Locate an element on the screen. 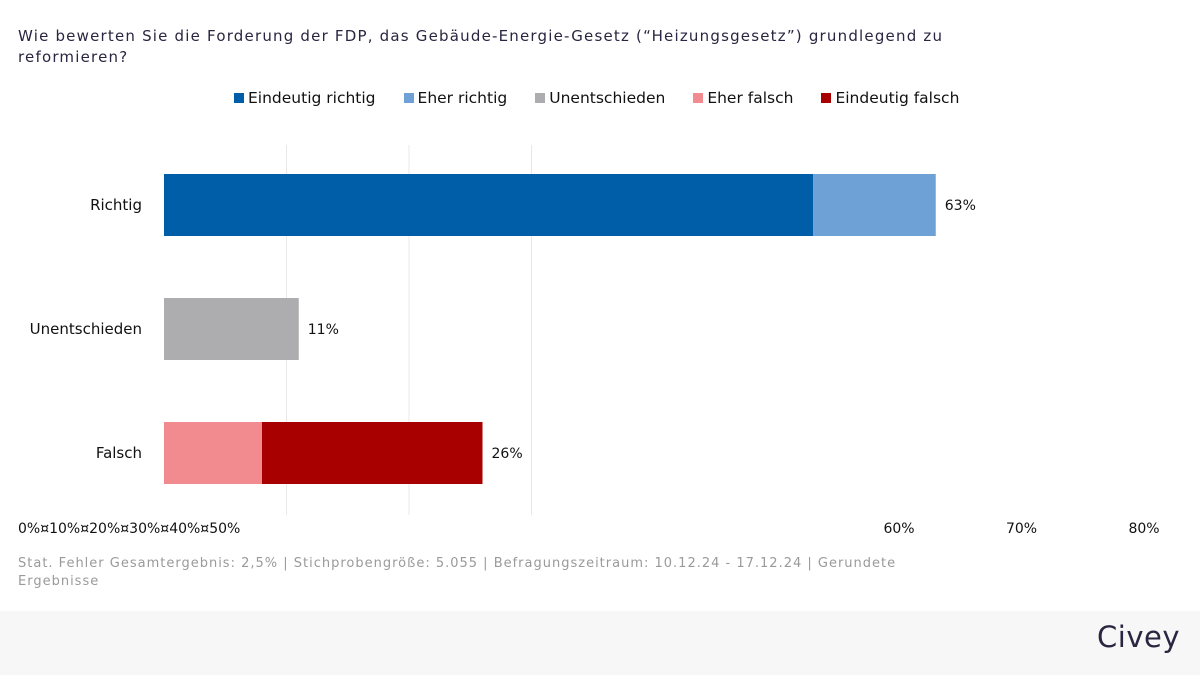 The image size is (1200, 675). legend-label: Eher falsch is located at coordinates (750, 98).